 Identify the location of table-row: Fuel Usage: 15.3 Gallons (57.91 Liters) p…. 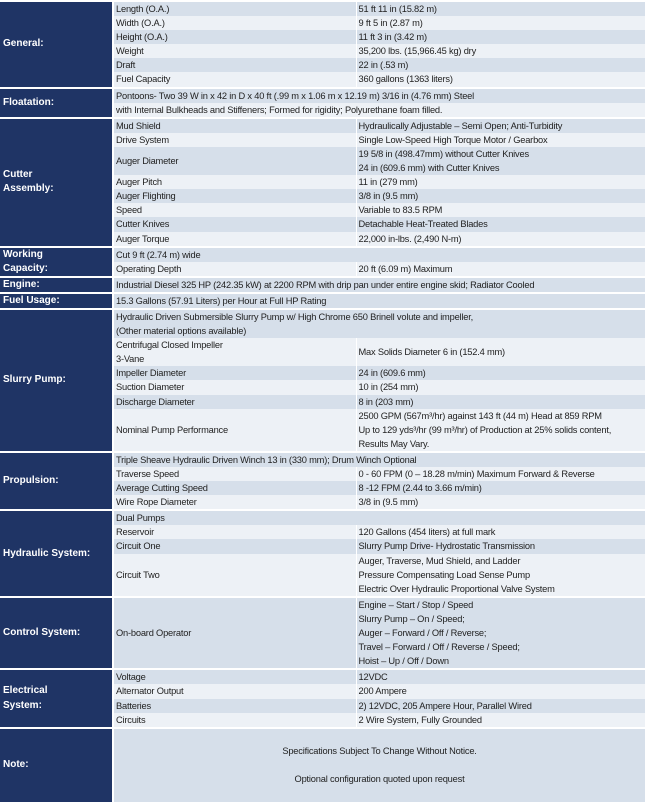
(322, 300).